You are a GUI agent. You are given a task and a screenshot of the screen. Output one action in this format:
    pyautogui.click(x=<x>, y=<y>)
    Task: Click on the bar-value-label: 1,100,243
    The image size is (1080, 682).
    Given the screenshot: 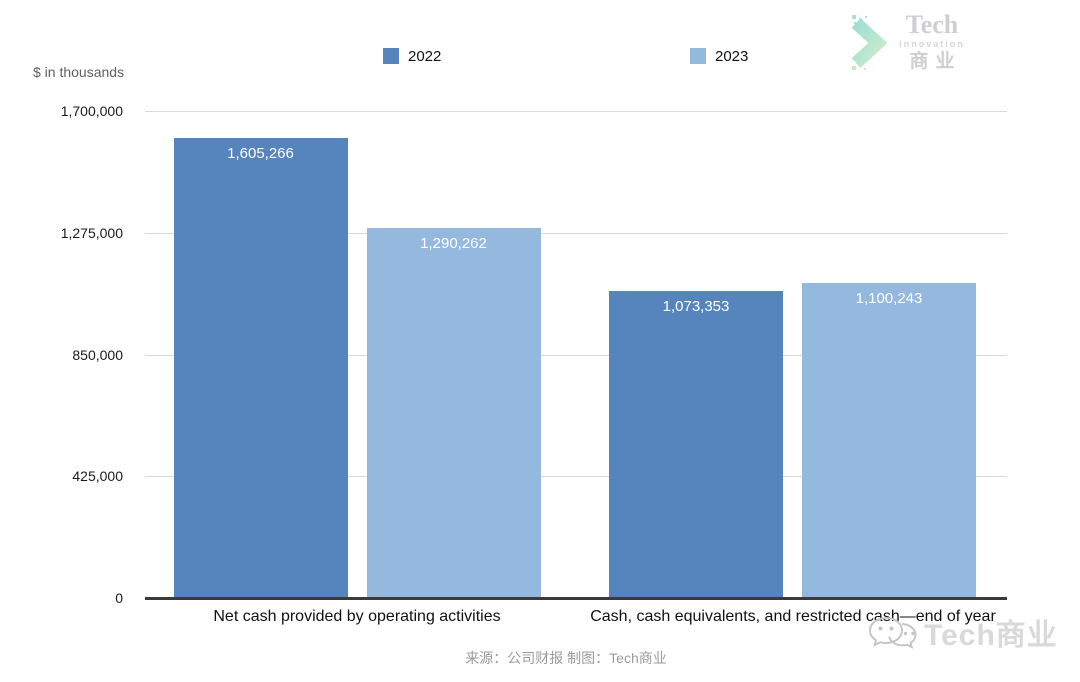 What is the action you would take?
    pyautogui.click(x=889, y=298)
    